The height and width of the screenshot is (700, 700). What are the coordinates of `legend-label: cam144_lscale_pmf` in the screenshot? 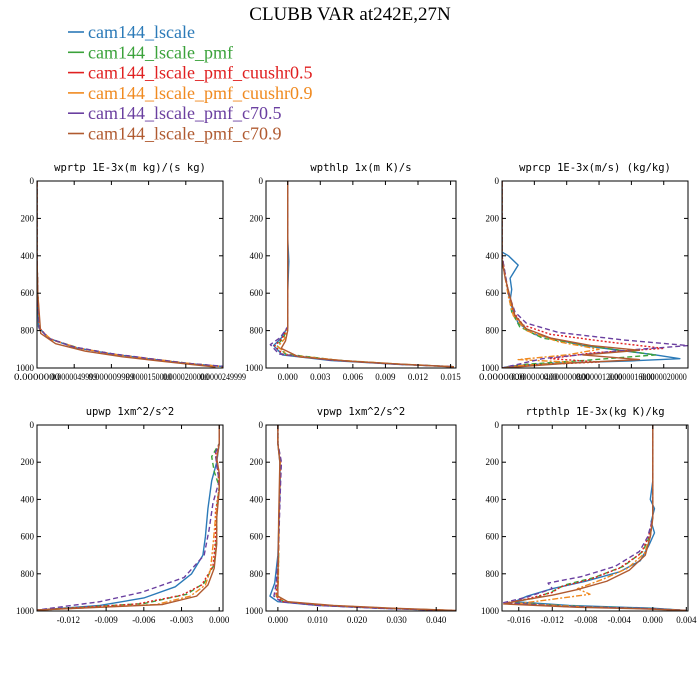 It's located at (160, 52).